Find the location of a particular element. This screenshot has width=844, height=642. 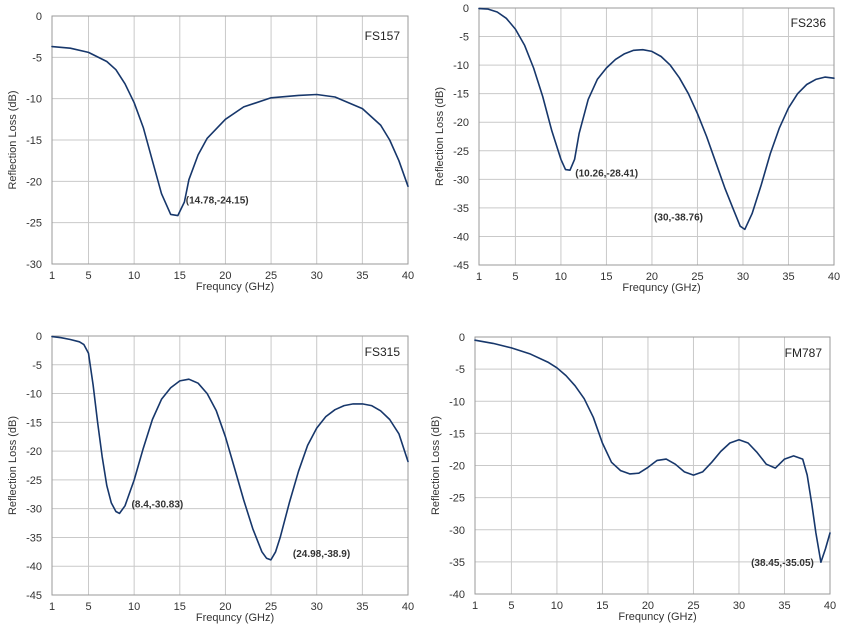

chart-1-annotation: (14.78,-24.15) is located at coordinates (217, 201).